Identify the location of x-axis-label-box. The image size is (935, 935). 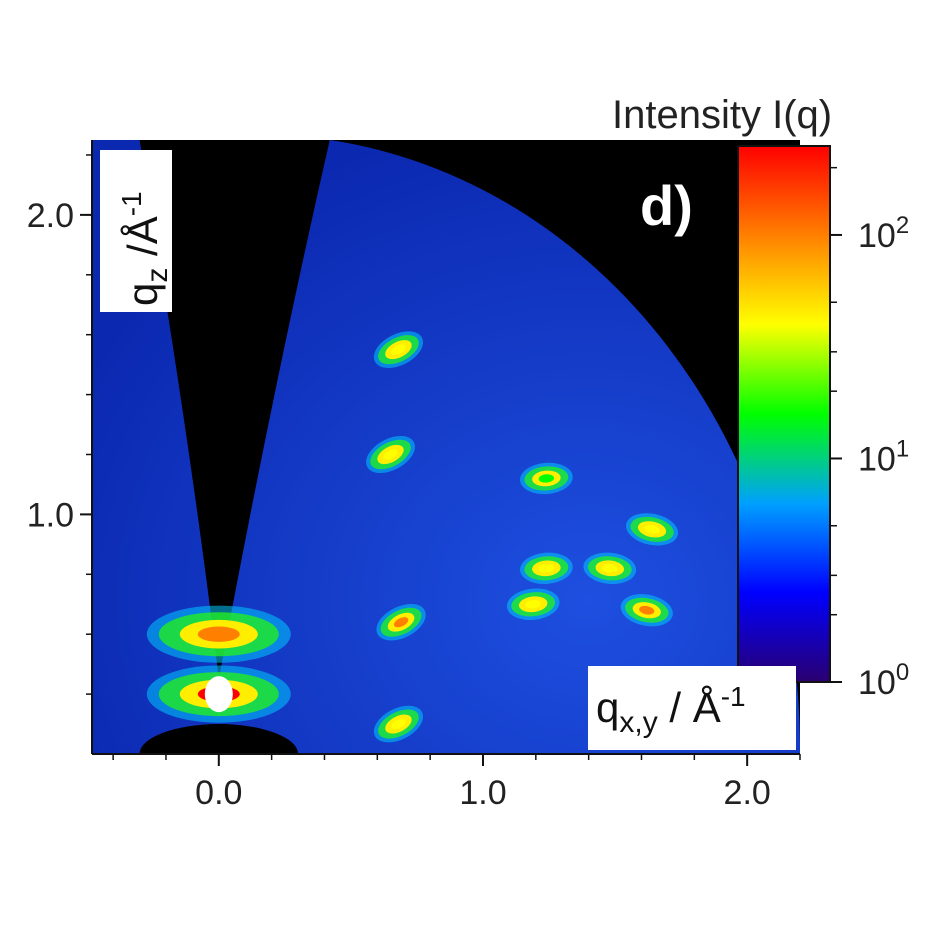
(692, 708).